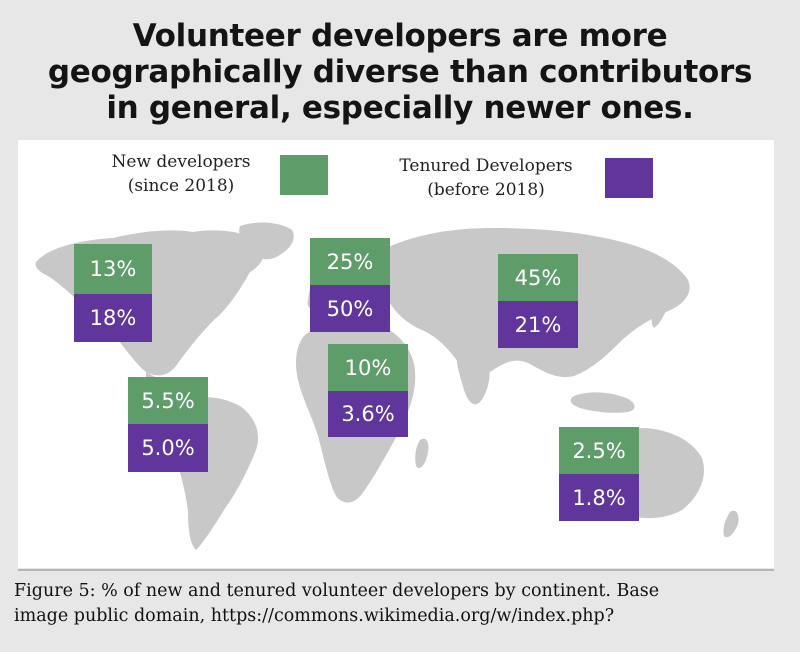 Image resolution: width=800 pixels, height=652 pixels. What do you see at coordinates (368, 367) in the screenshot?
I see `africa-new-stat: 10%` at bounding box center [368, 367].